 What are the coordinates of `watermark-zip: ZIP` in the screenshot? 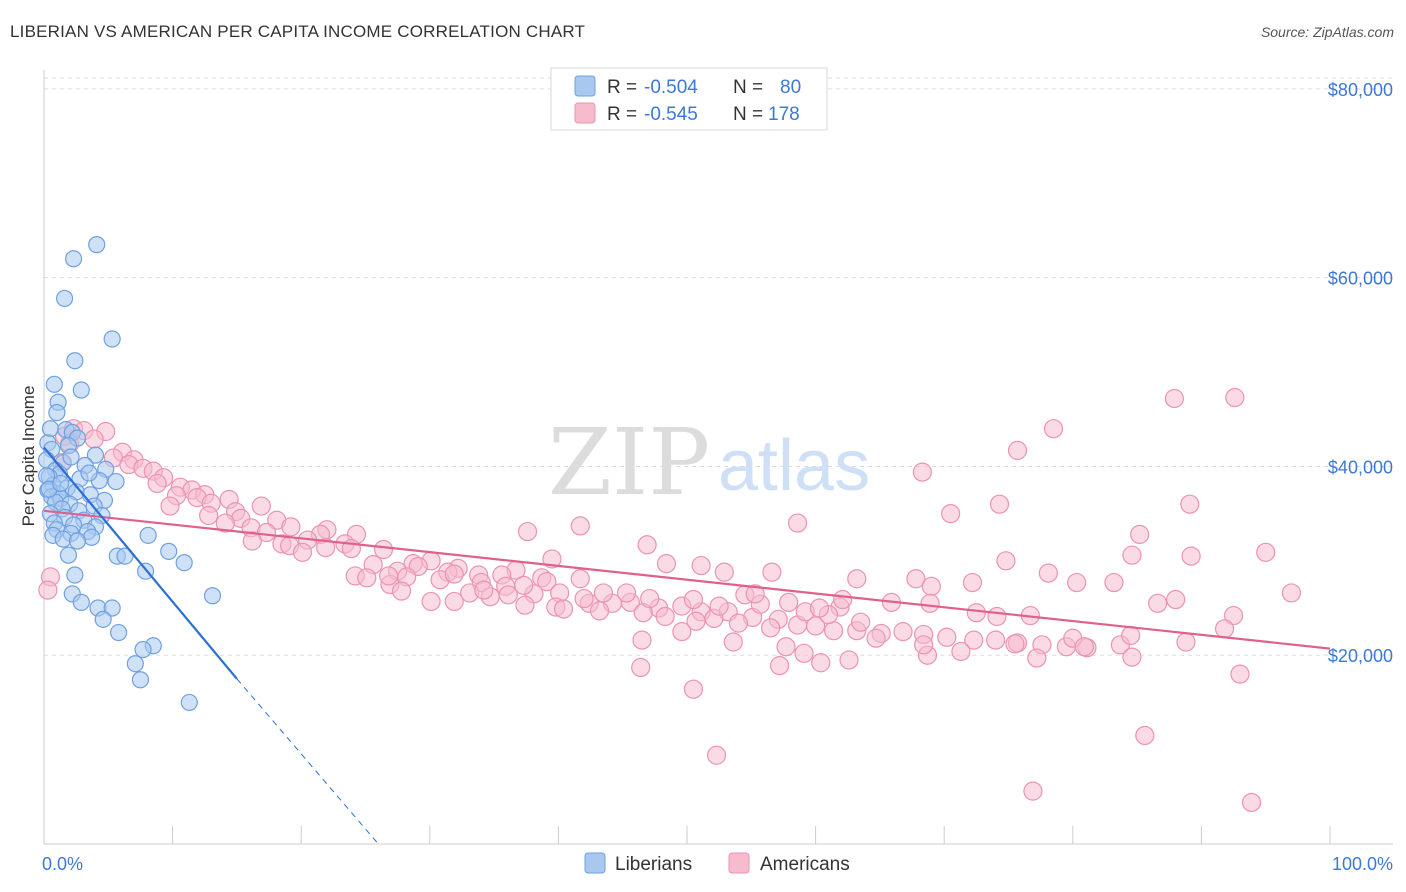 It's located at (629, 462).